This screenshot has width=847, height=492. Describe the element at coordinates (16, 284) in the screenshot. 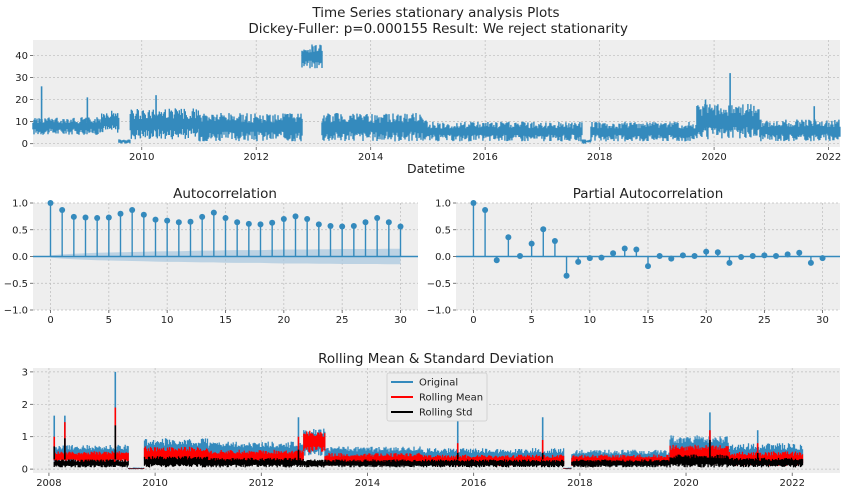

I see `acf-y-tick-label: −0.5` at that location.